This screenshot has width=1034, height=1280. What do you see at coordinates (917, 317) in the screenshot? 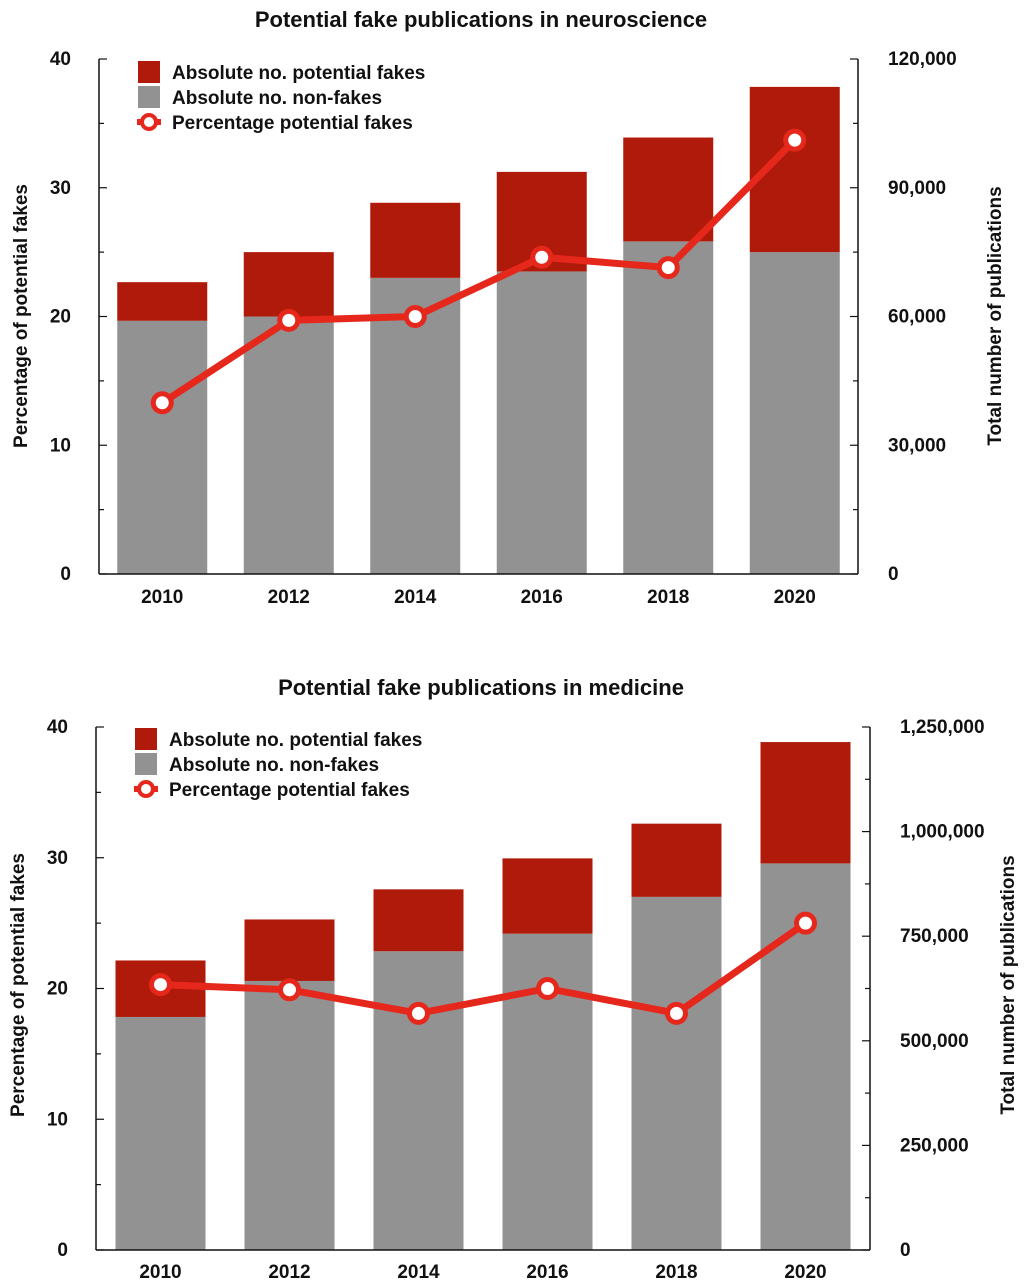
I see `right-tick-label: 60,000` at bounding box center [917, 317].